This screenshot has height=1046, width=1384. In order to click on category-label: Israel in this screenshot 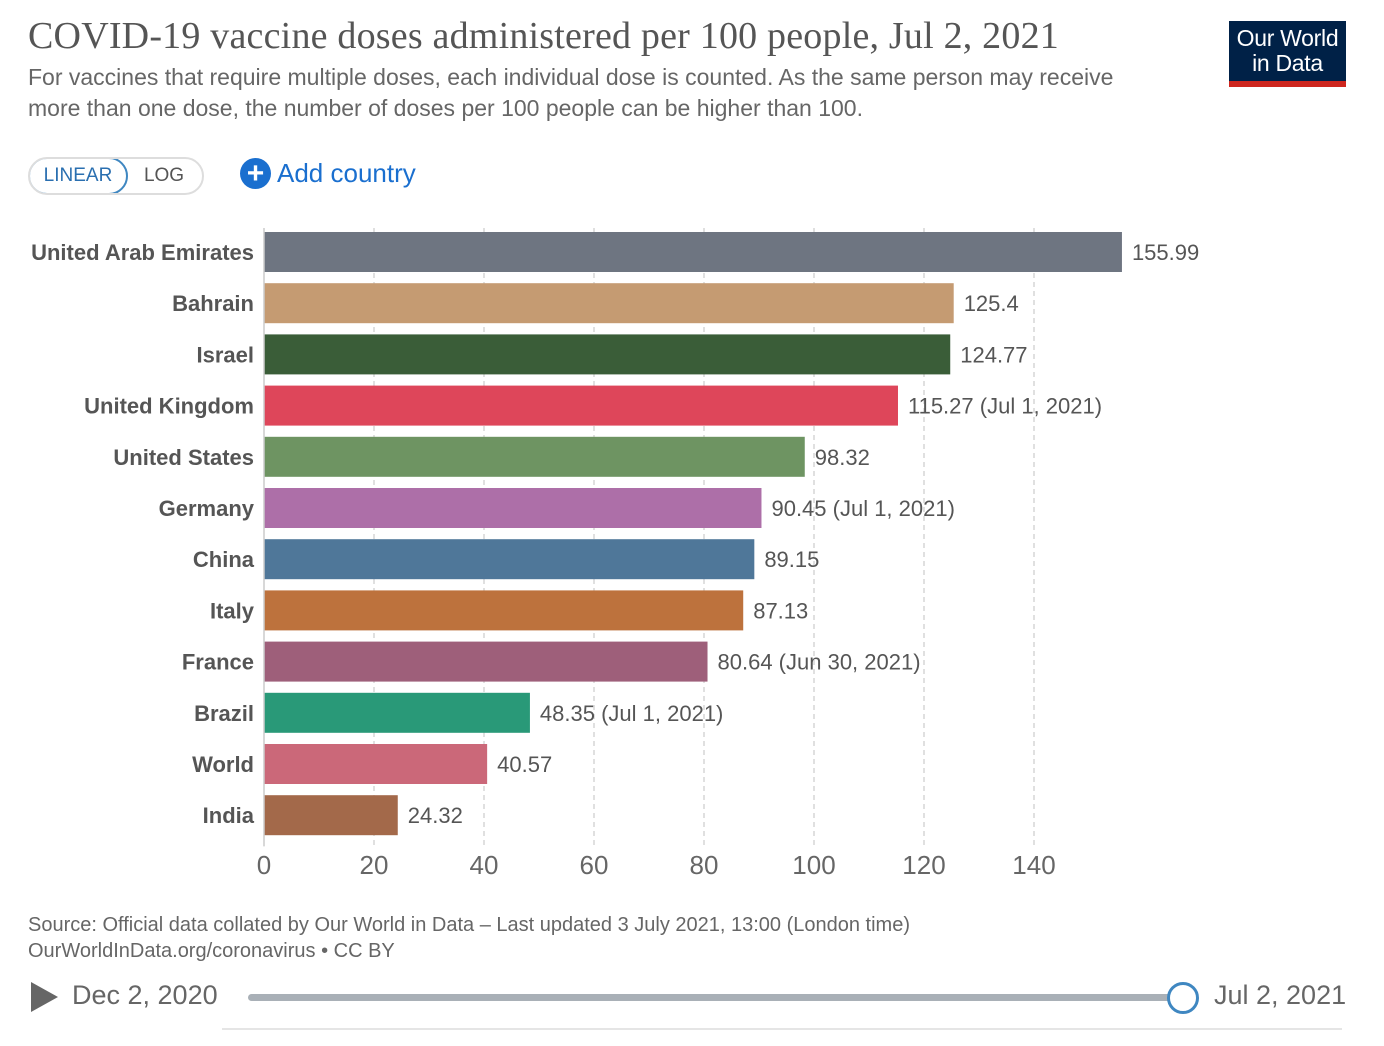, I will do `click(226, 354)`.